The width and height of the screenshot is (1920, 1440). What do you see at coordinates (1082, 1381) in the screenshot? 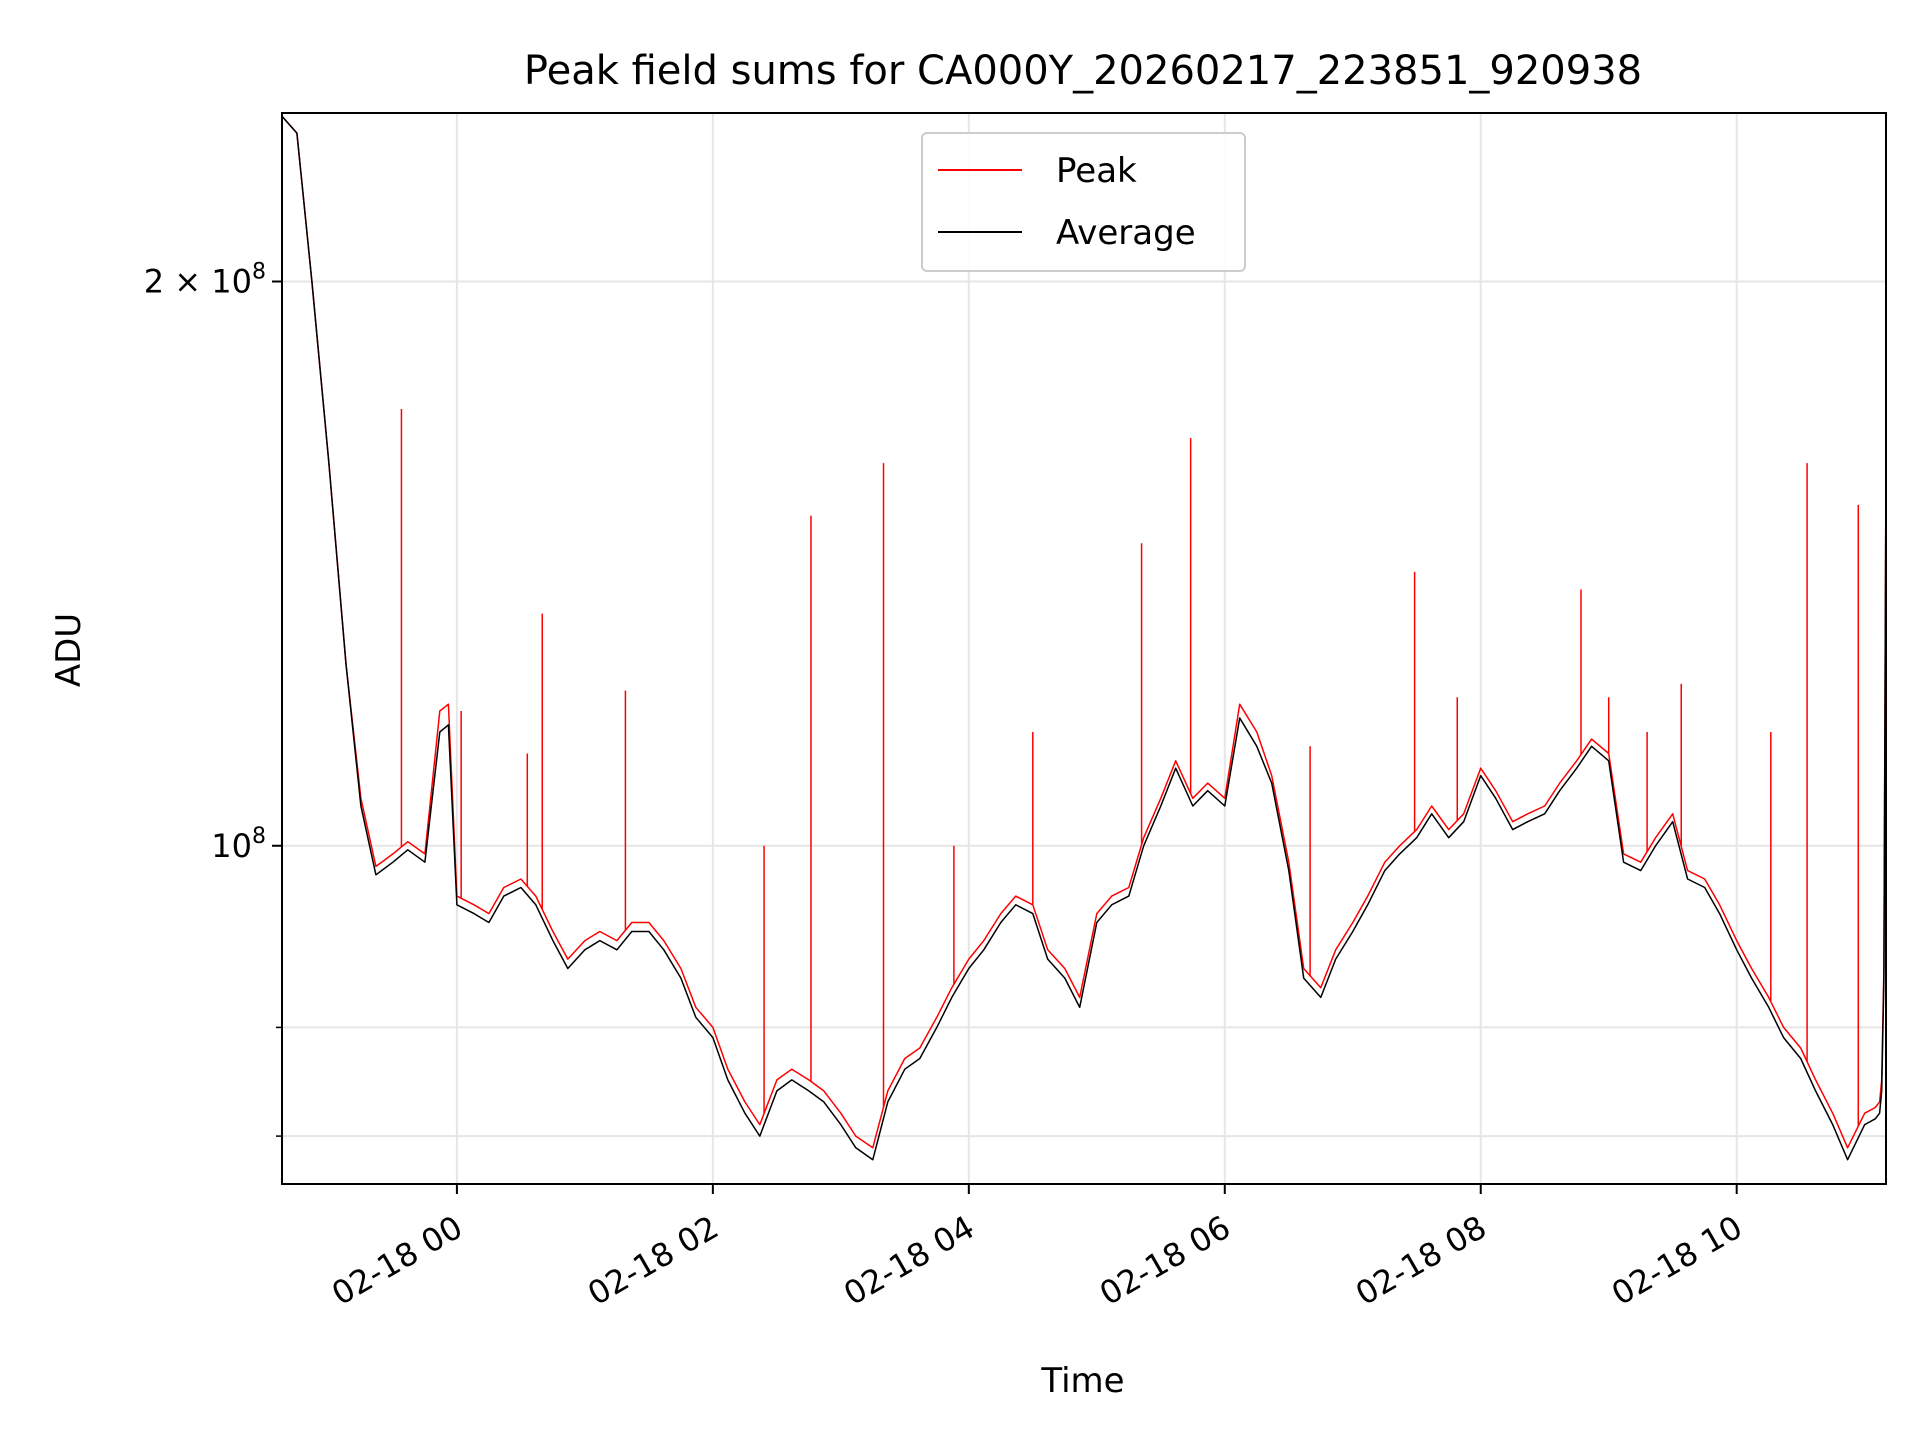
I see `x-axis-label: Time` at bounding box center [1082, 1381].